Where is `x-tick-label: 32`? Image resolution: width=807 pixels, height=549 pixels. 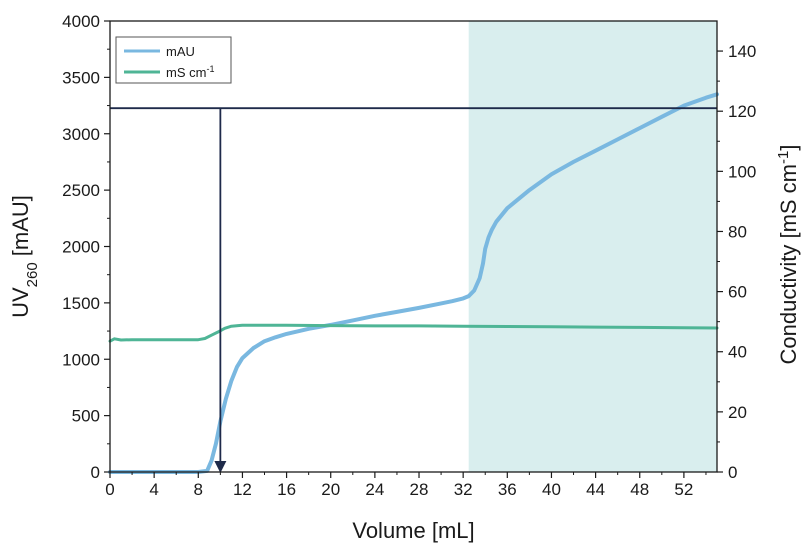 x-tick-label: 32 is located at coordinates (463, 489).